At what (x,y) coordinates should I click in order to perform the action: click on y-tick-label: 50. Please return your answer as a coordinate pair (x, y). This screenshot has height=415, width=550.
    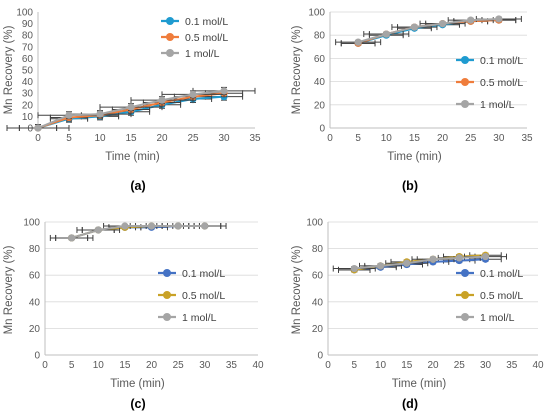
    Looking at the image, I should click on (28, 71).